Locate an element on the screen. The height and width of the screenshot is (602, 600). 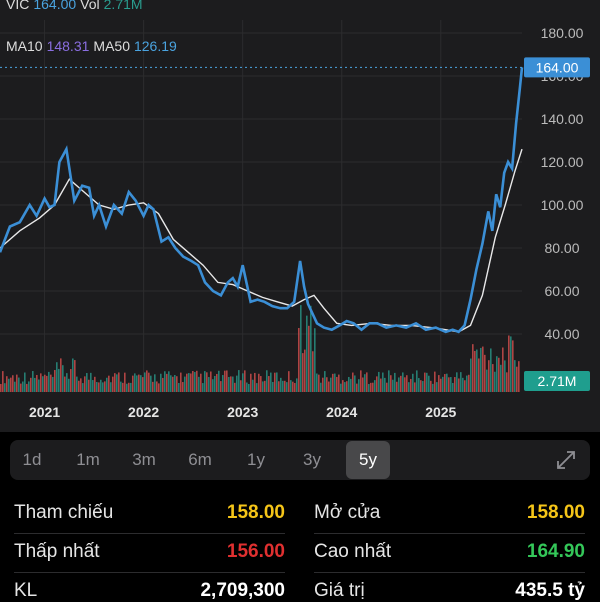
tab-1y: 1y is located at coordinates (256, 459).